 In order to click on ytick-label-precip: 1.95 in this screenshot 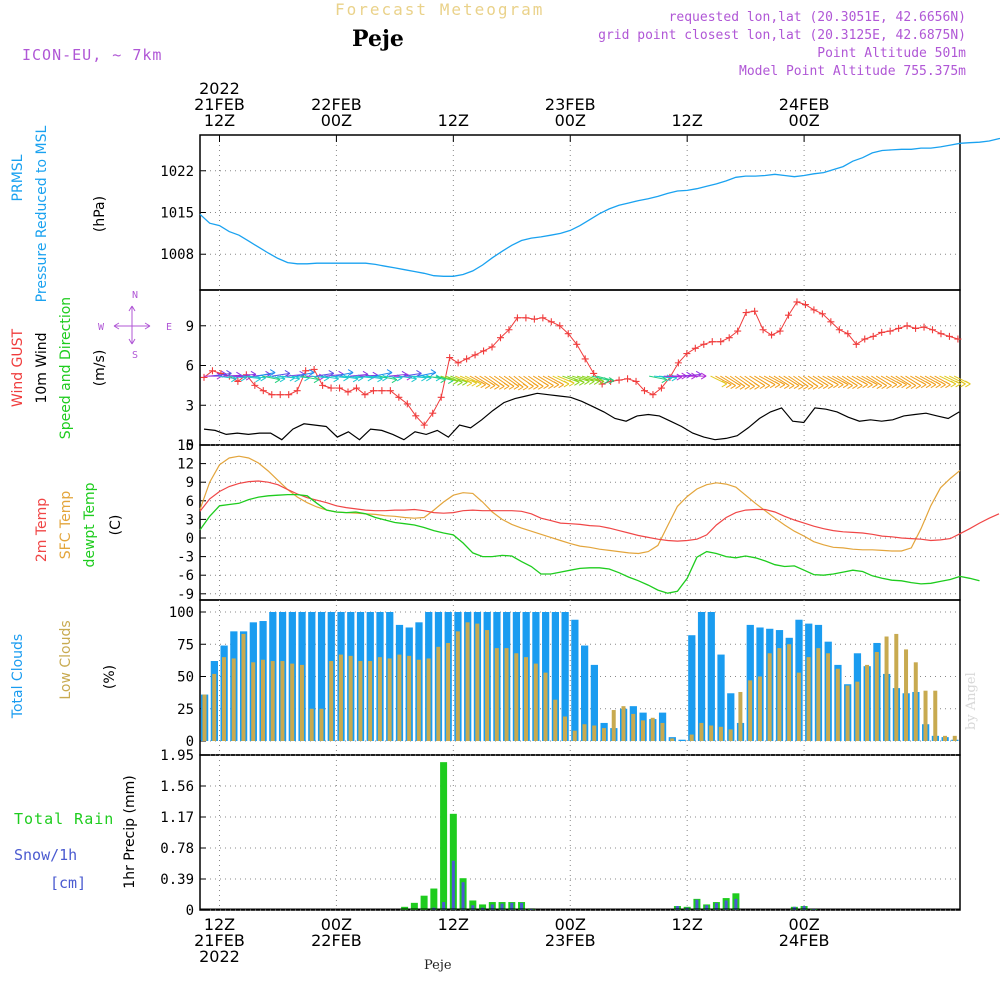, I will do `click(177, 756)`.